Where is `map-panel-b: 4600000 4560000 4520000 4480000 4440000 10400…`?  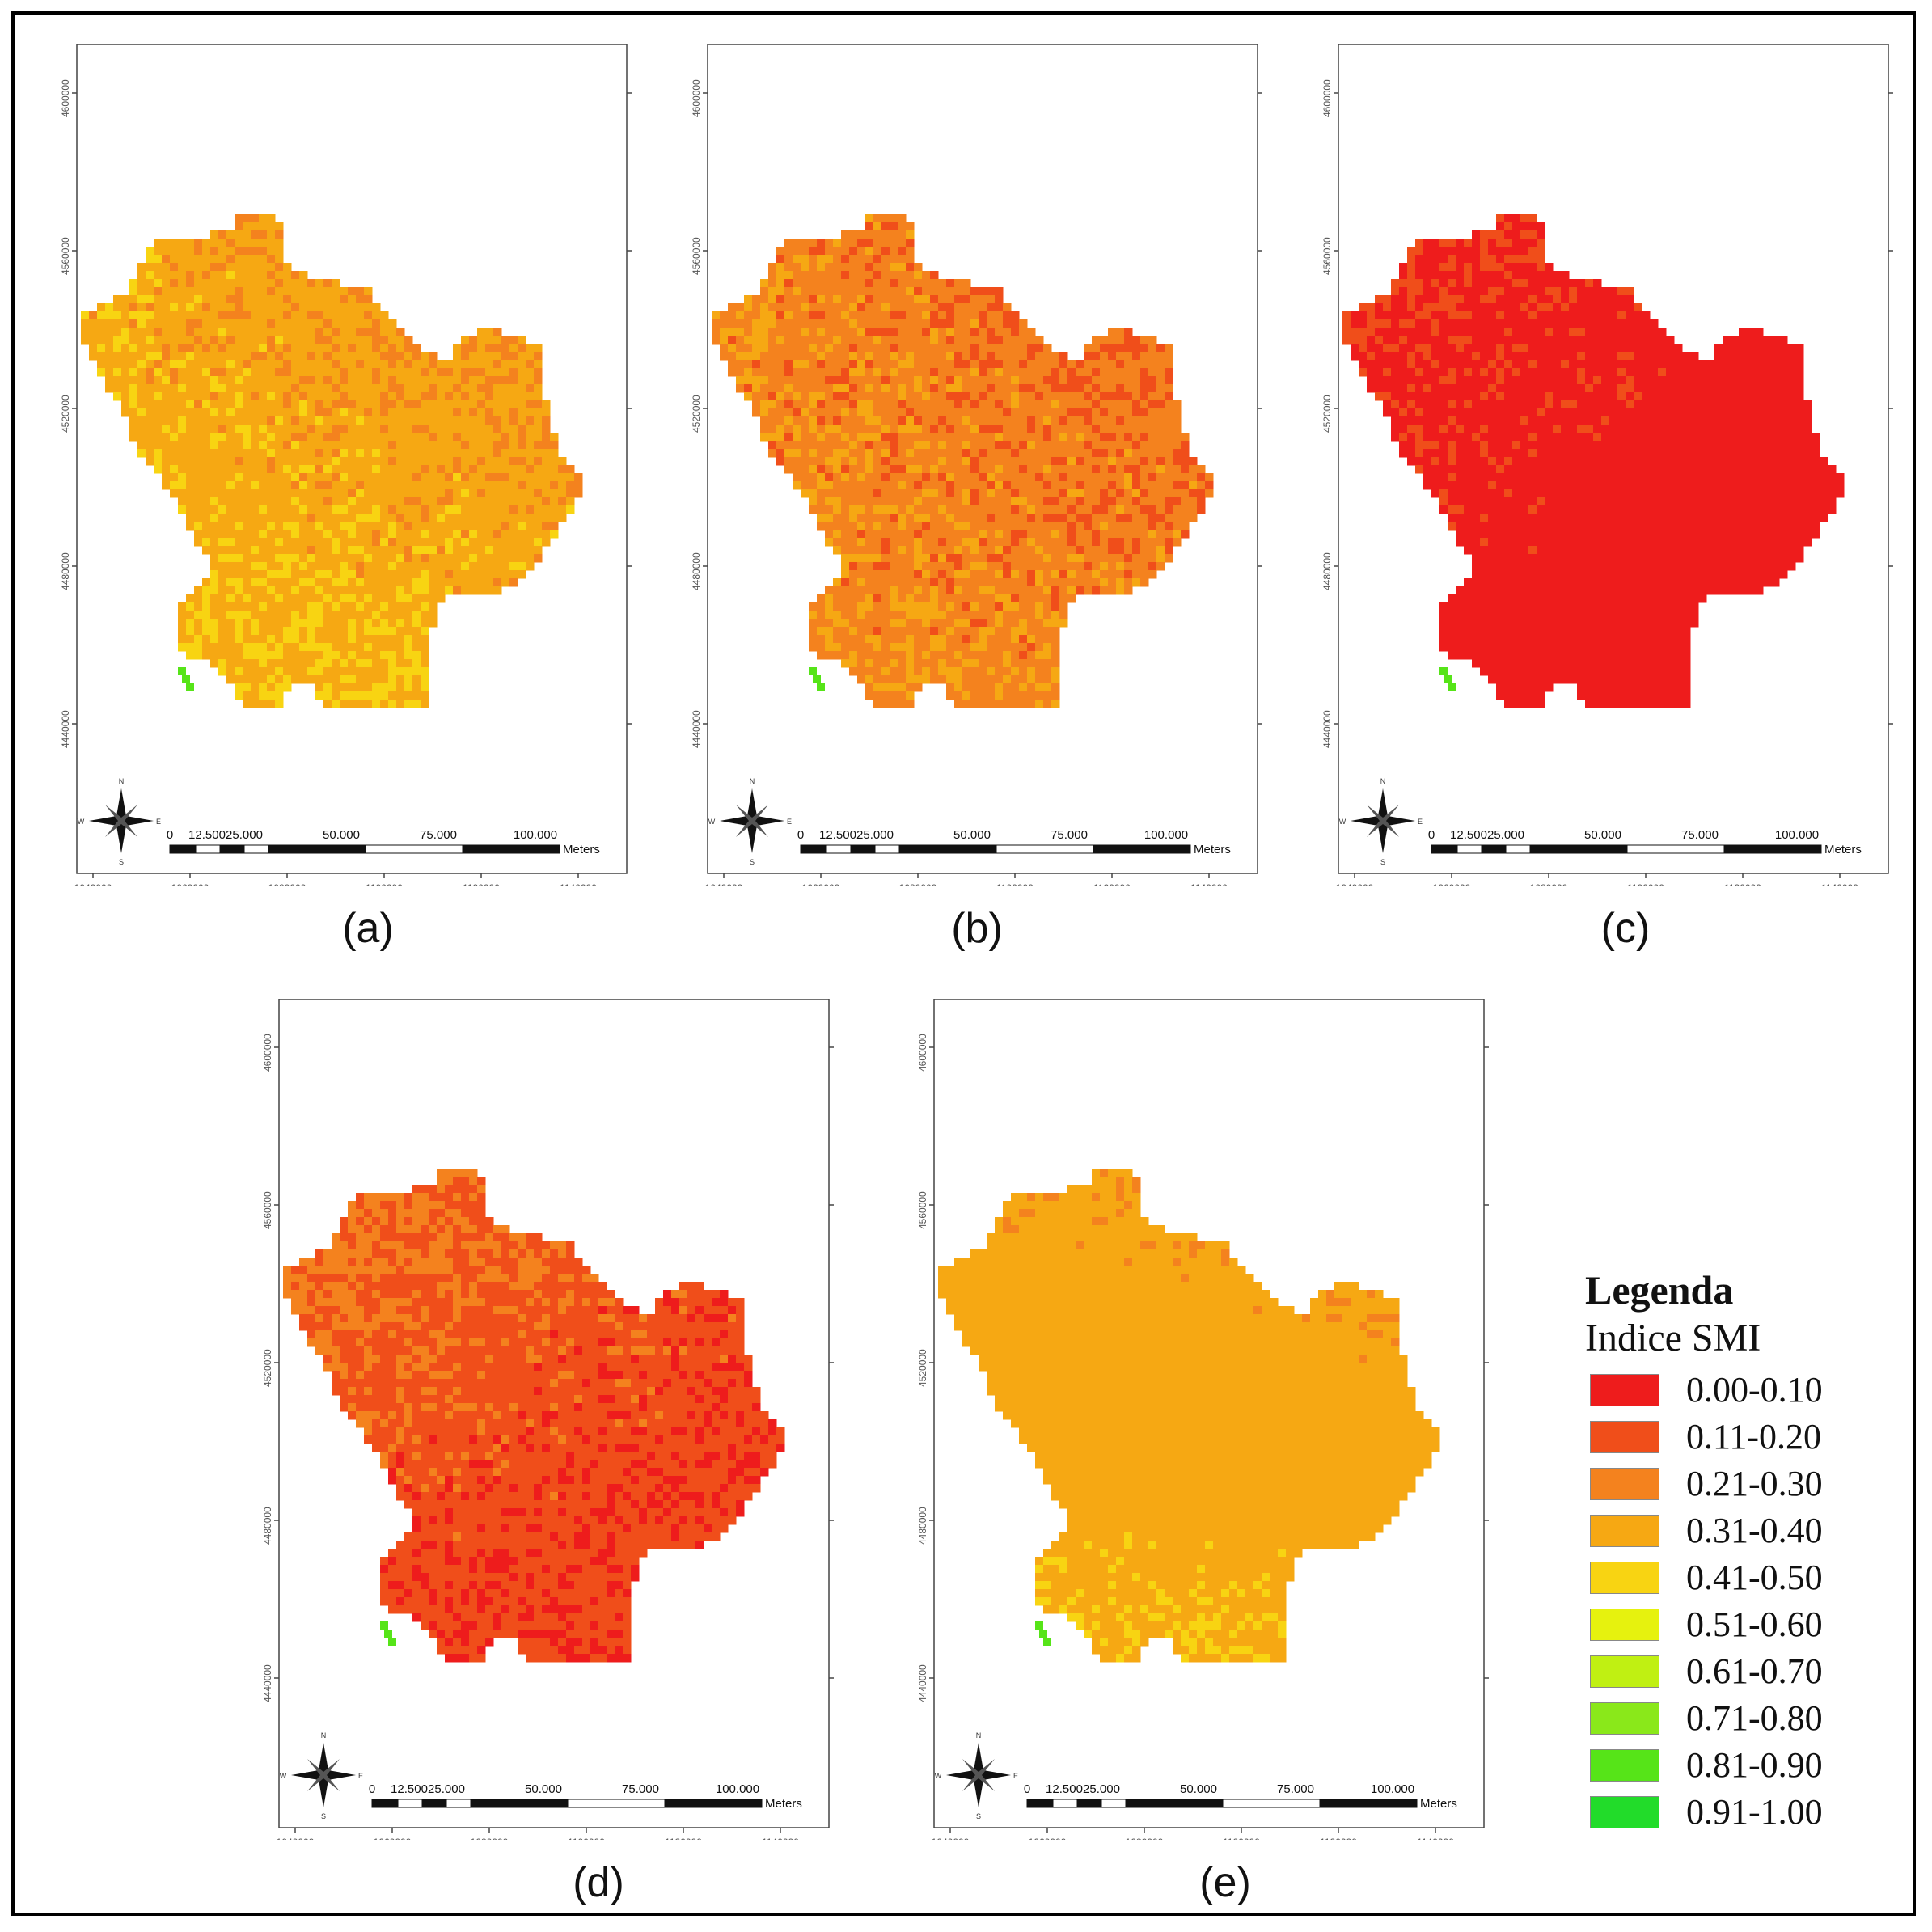
map-panel-b: 4600000 4560000 4520000 4480000 4440000 10400… is located at coordinates (967, 465).